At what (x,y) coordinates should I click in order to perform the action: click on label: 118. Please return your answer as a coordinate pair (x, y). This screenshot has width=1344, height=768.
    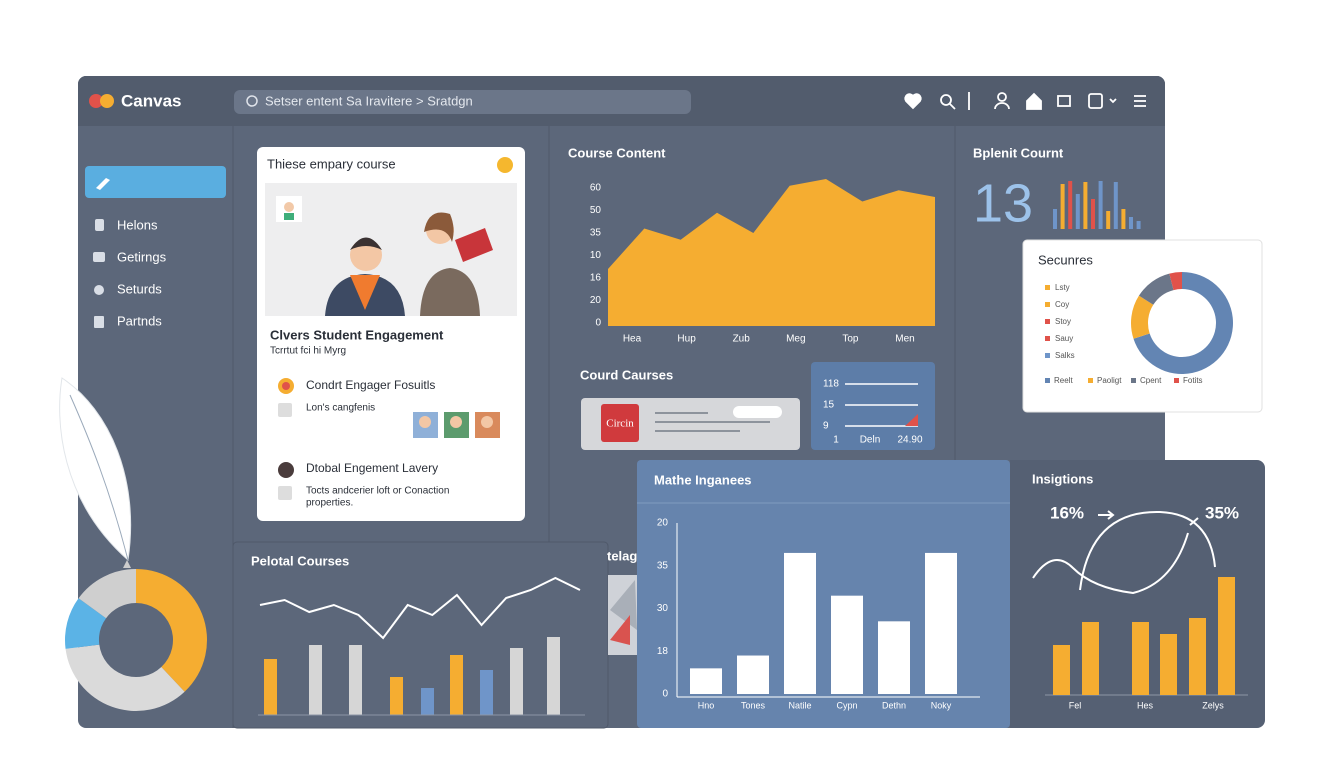
    Looking at the image, I should click on (831, 384).